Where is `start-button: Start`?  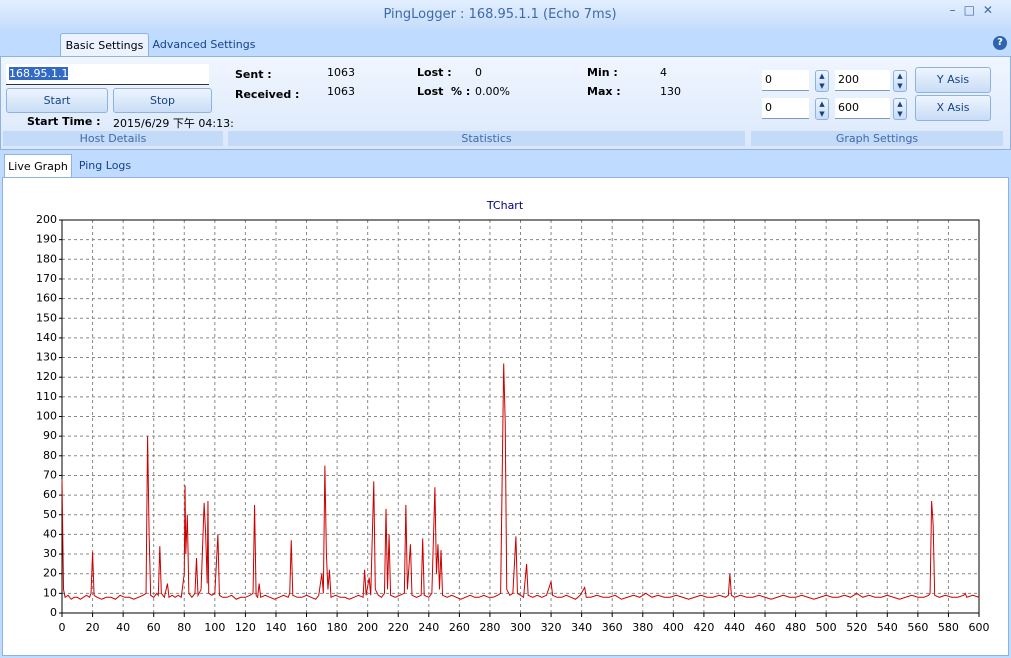 start-button: Start is located at coordinates (57, 100).